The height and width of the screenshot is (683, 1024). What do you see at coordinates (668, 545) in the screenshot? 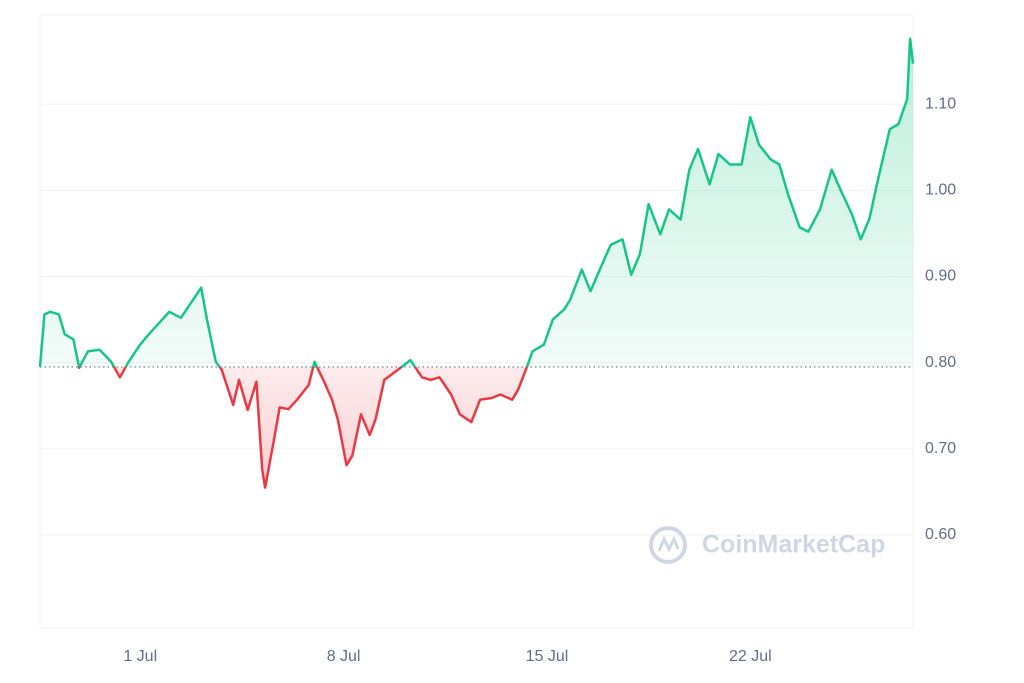
I see `watermark` at bounding box center [668, 545].